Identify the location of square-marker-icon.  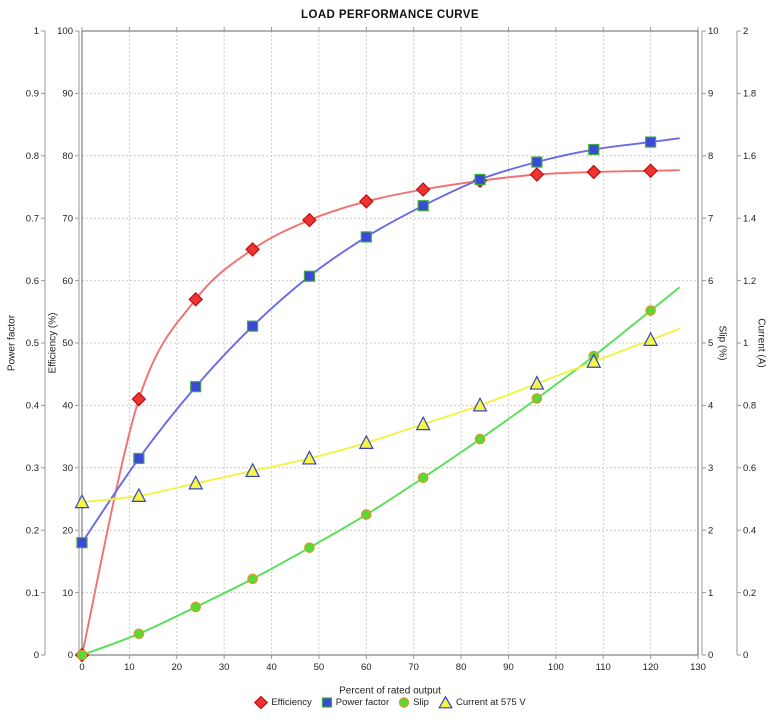
(326, 702).